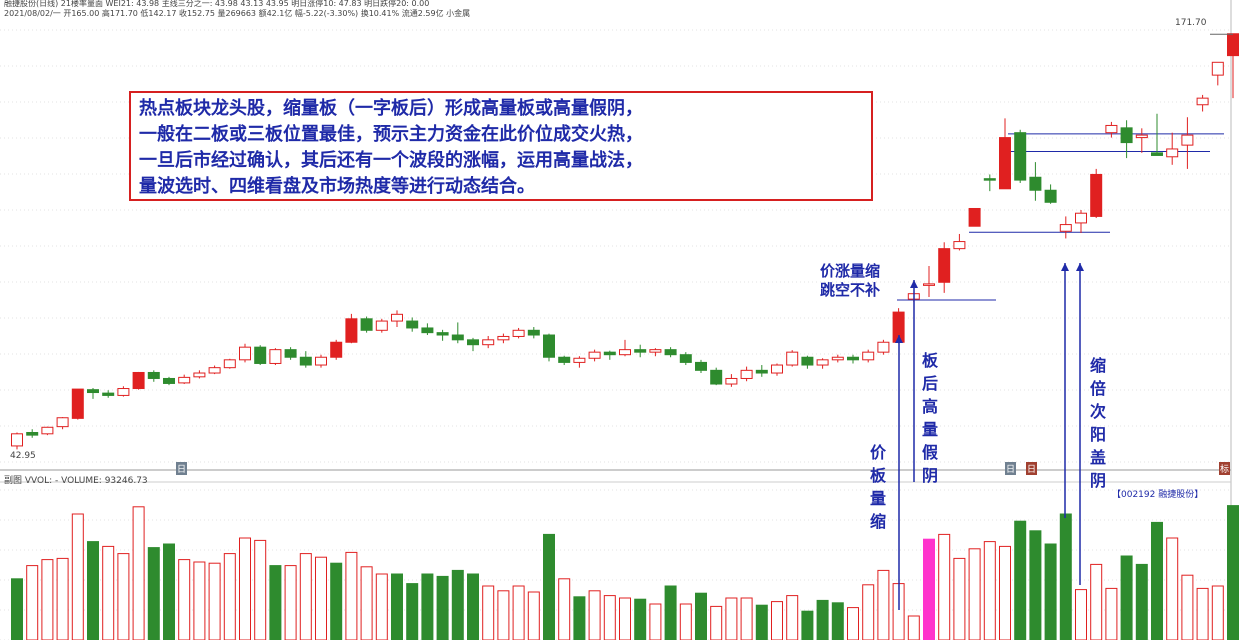  Describe the element at coordinates (877, 487) in the screenshot. I see `board-vol-shrink-label: 价板量缩` at that location.